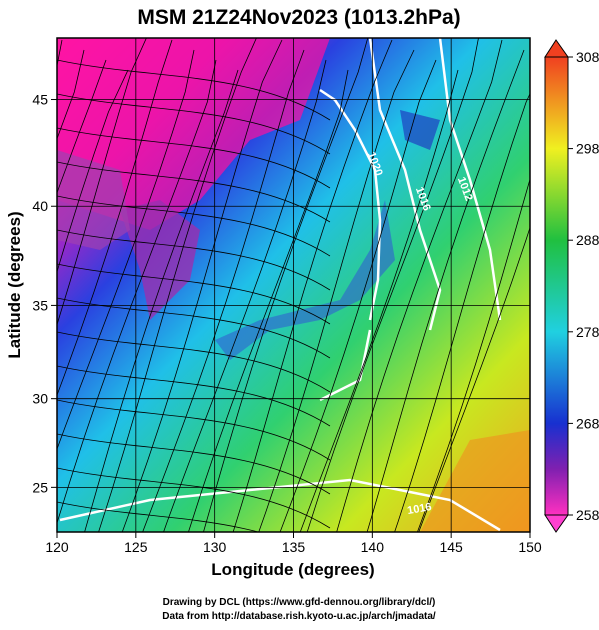  I want to click on colorbar, so click(556, 286).